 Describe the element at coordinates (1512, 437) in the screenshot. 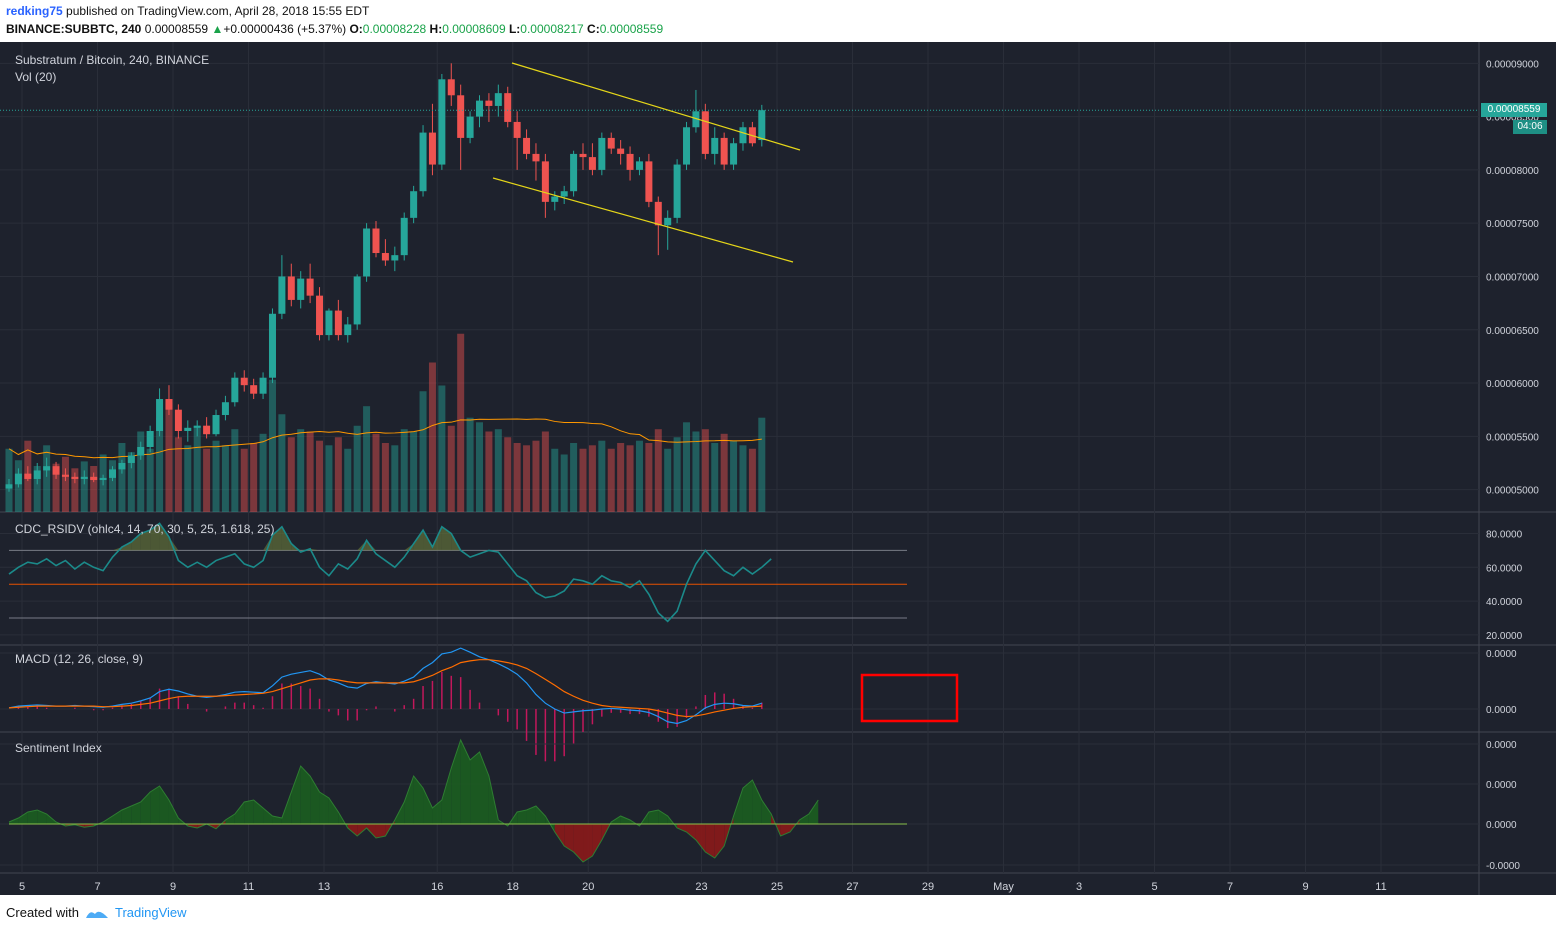

I see `price-tick-label: 0.00005500` at that location.